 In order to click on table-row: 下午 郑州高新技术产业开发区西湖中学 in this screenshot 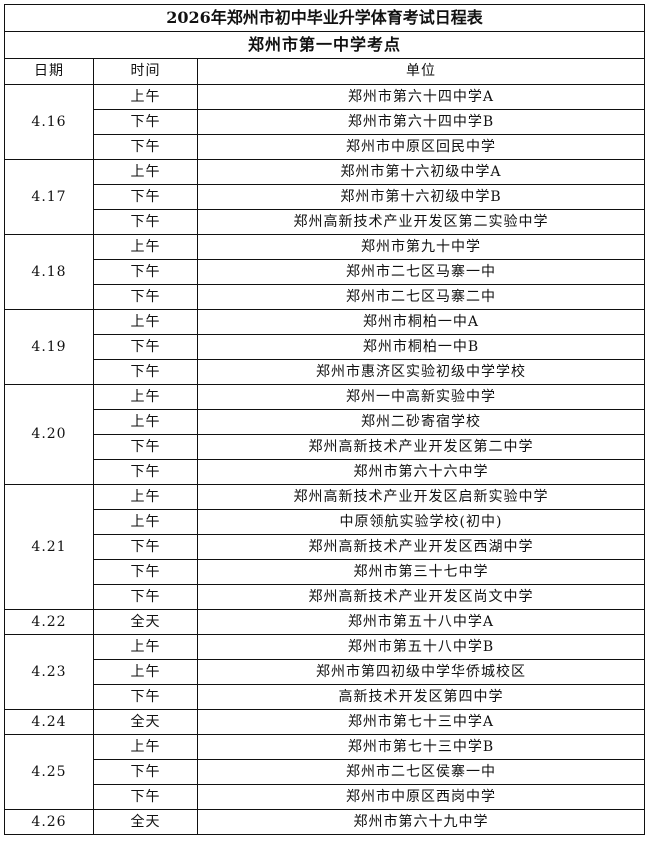, I will do `click(325, 546)`.